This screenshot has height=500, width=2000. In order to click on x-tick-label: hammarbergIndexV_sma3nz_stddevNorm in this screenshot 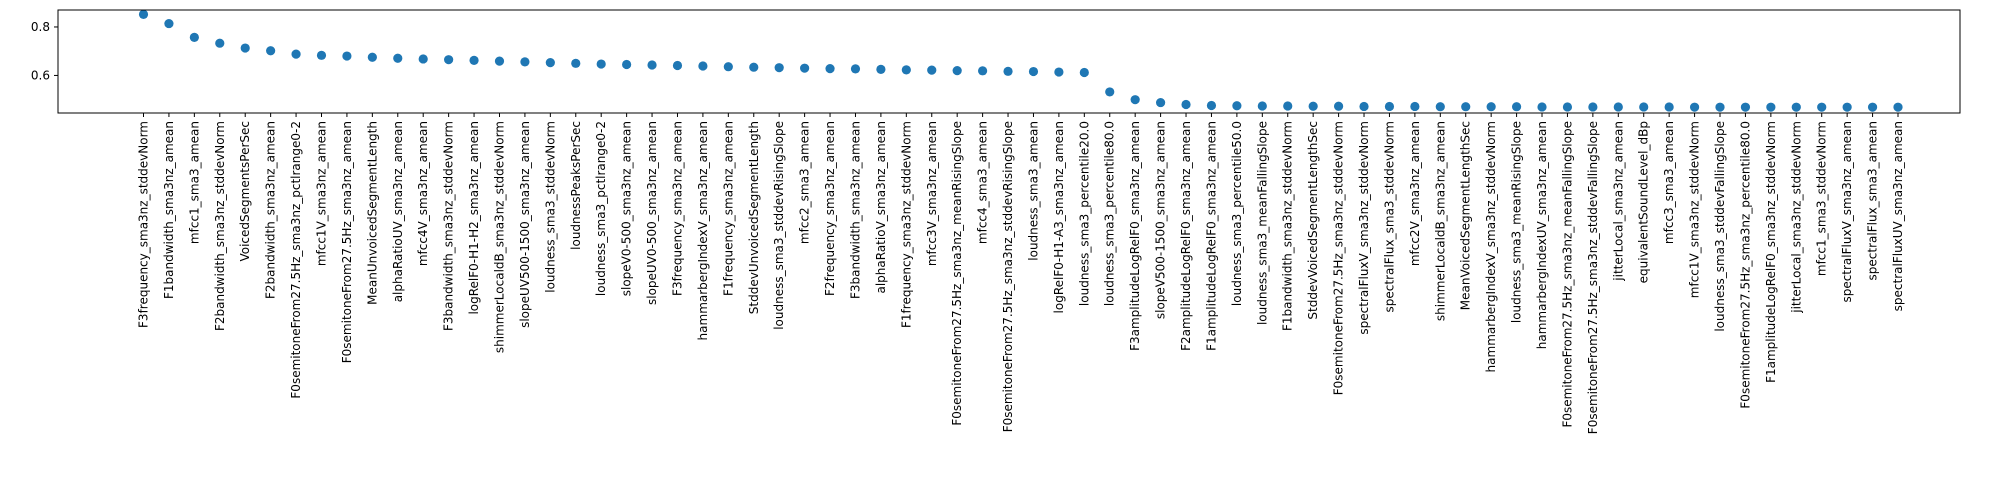, I will do `click(1491, 246)`.